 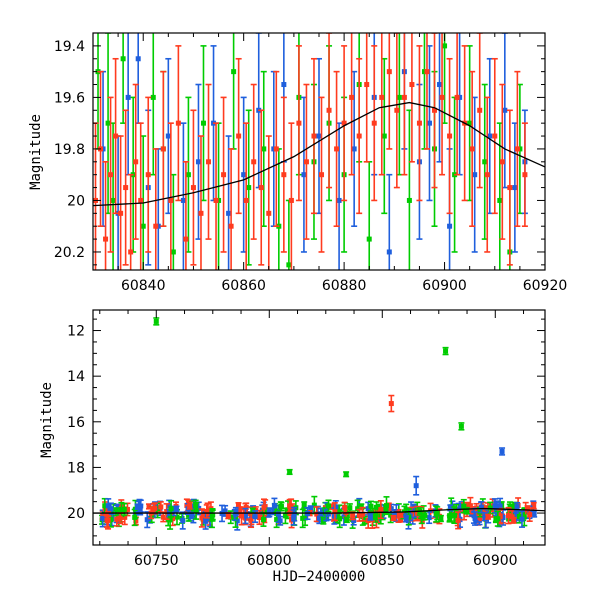 What do you see at coordinates (143, 286) in the screenshot?
I see `top-xtick-label: 60840` at bounding box center [143, 286].